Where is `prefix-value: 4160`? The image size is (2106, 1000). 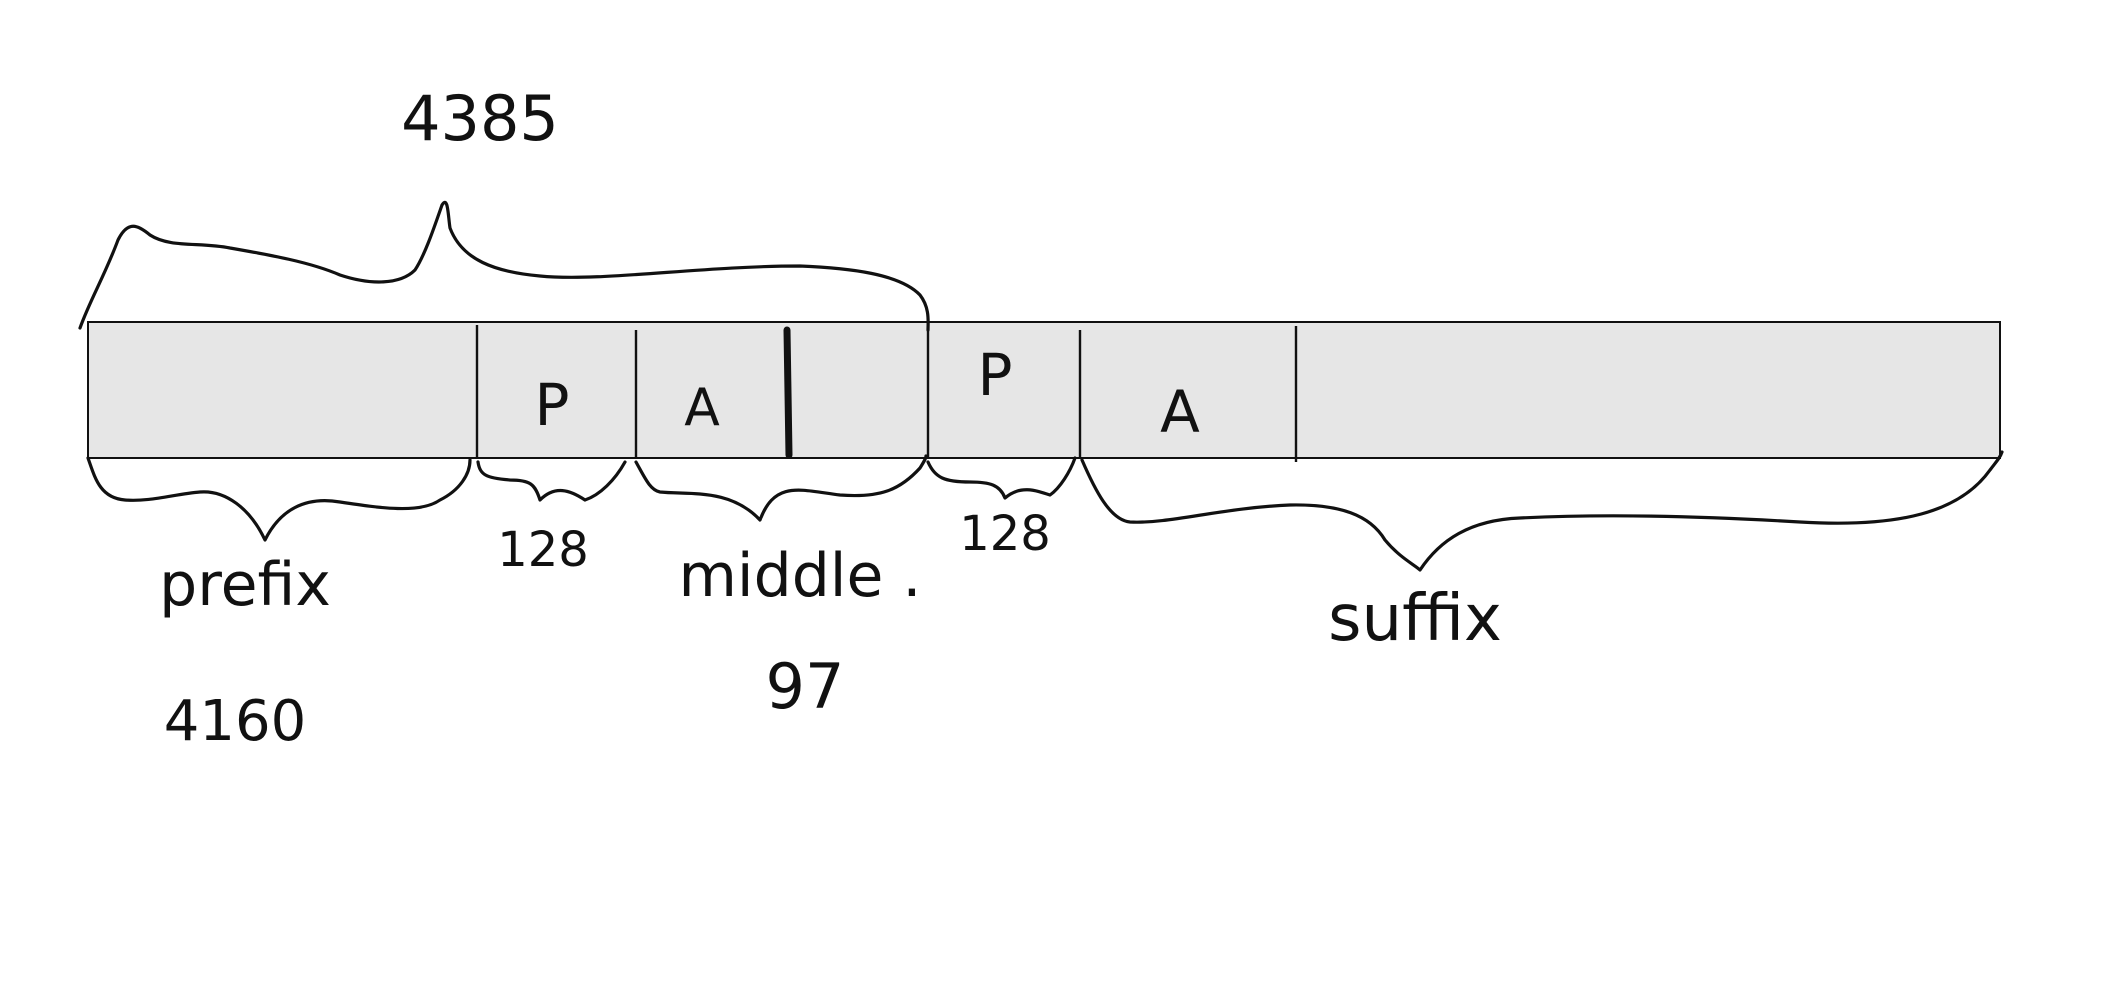 prefix-value: 4160 is located at coordinates (235, 721).